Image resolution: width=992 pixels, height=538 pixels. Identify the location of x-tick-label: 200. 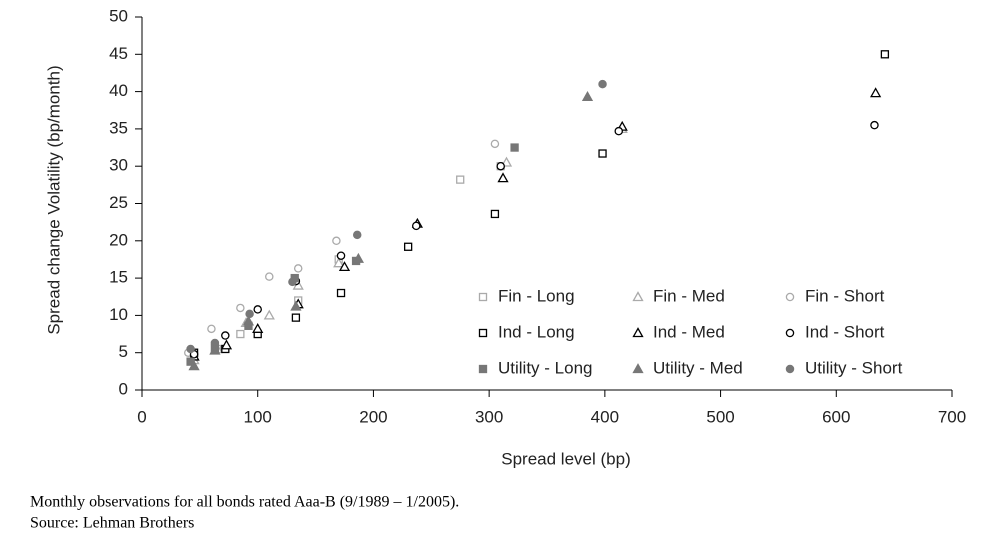
(373, 416).